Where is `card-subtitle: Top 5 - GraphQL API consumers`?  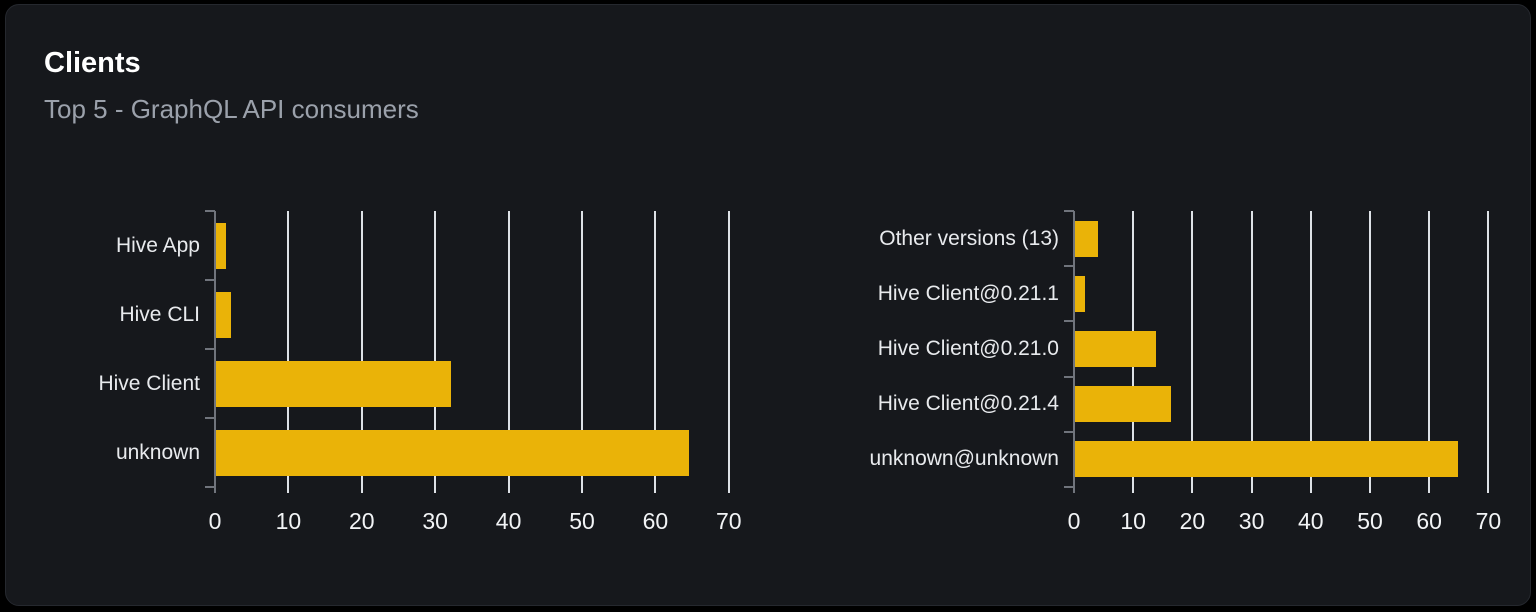
card-subtitle: Top 5 - GraphQL API consumers is located at coordinates (231, 109).